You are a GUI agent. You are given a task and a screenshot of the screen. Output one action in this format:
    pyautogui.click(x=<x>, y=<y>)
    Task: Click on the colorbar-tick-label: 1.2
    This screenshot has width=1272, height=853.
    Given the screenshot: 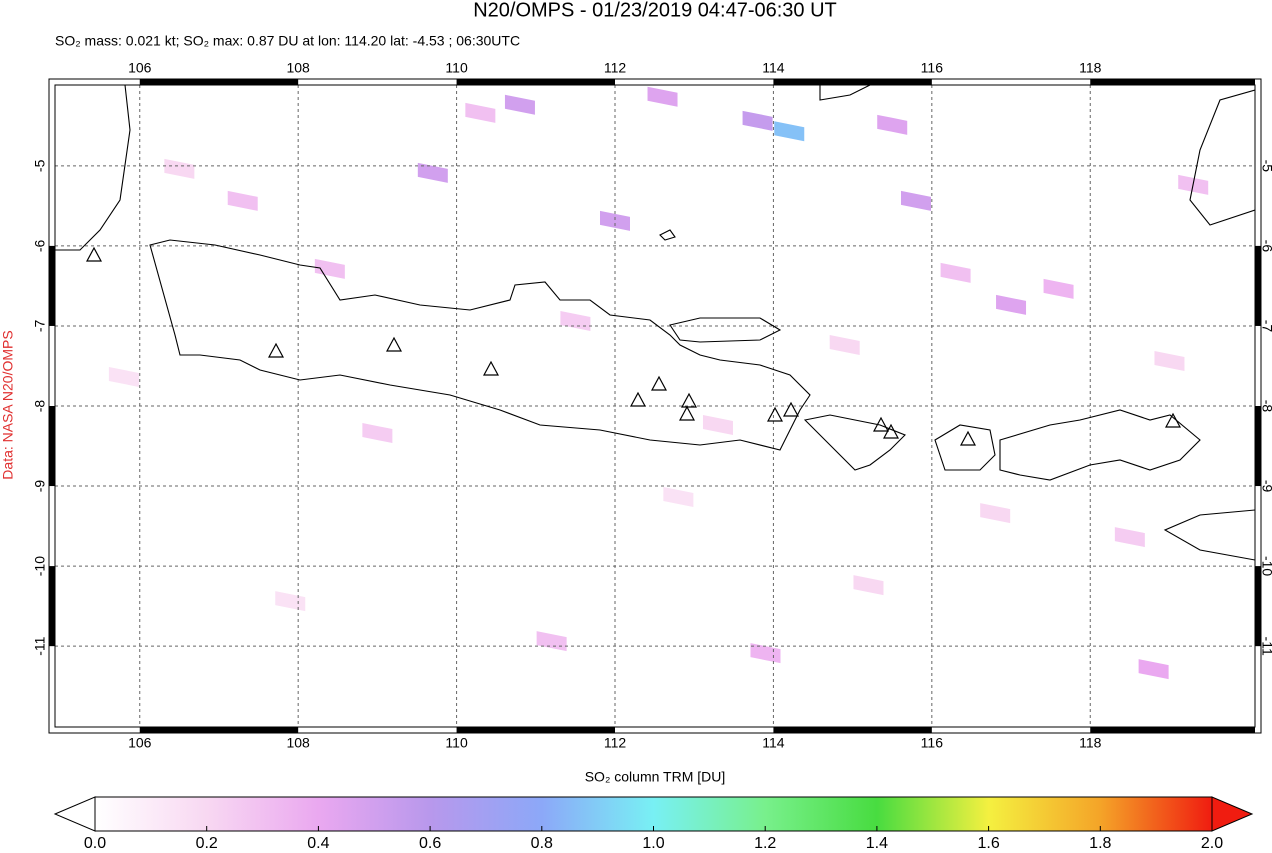 What is the action you would take?
    pyautogui.click(x=765, y=843)
    